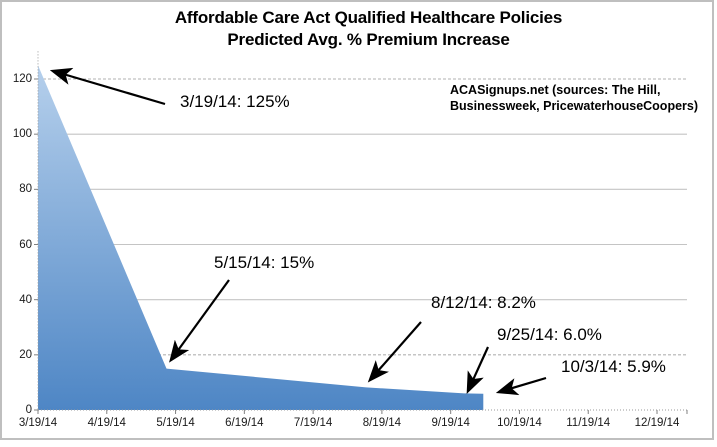 This screenshot has width=717, height=447. I want to click on x-tick-label-5: 8/19/14, so click(382, 423).